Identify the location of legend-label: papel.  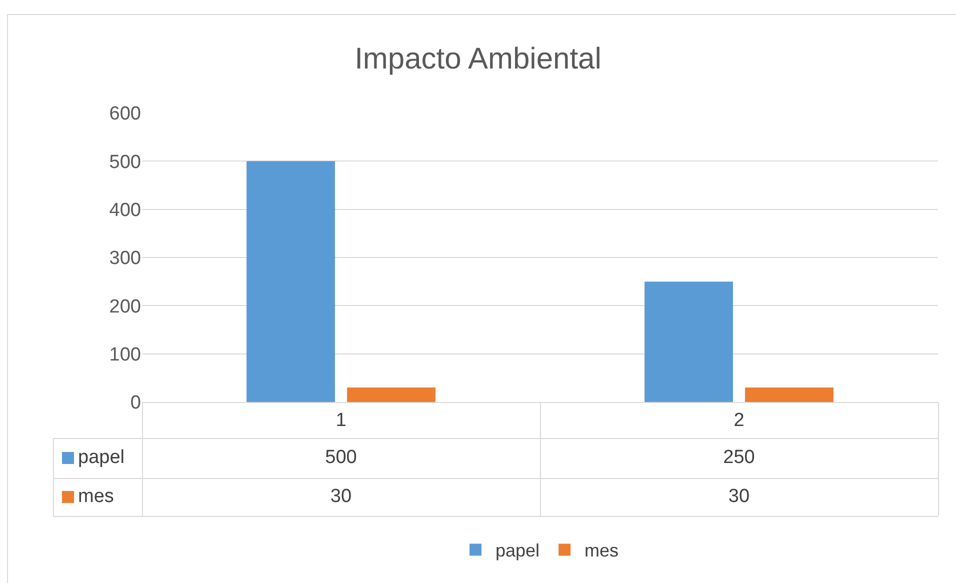
(101, 458).